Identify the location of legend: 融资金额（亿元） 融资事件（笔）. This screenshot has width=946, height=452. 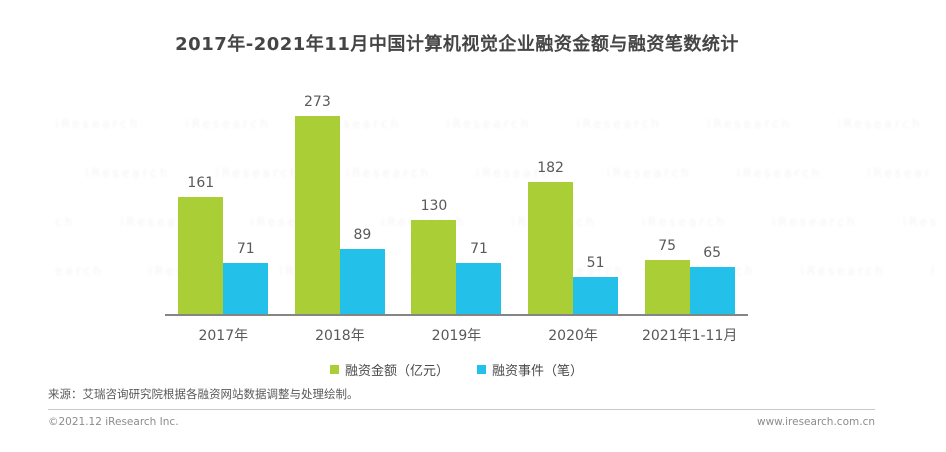
(456, 369).